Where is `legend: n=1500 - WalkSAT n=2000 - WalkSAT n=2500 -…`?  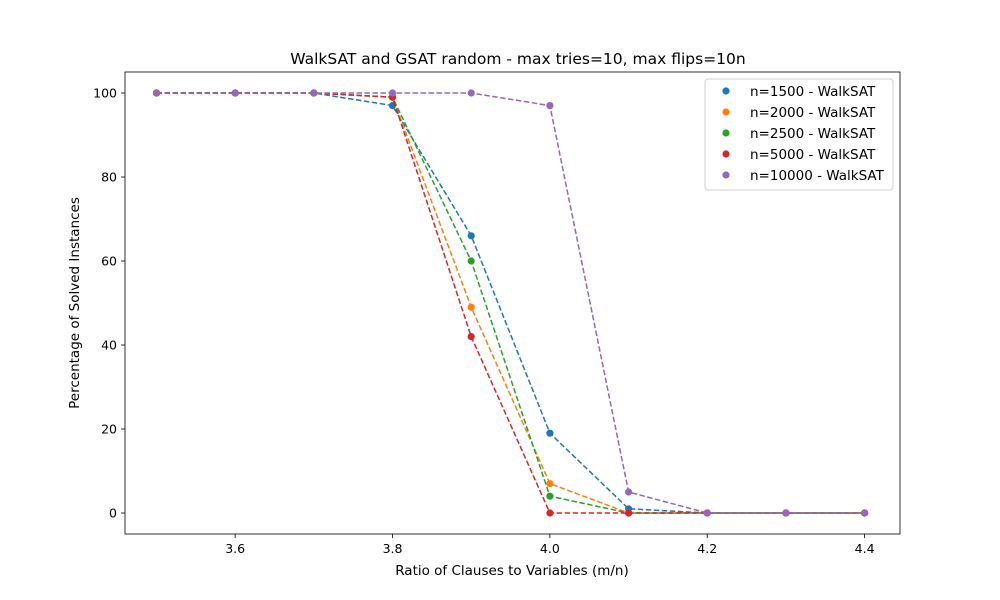 legend: n=1500 - WalkSAT n=2000 - WalkSAT n=2500 -… is located at coordinates (799, 134).